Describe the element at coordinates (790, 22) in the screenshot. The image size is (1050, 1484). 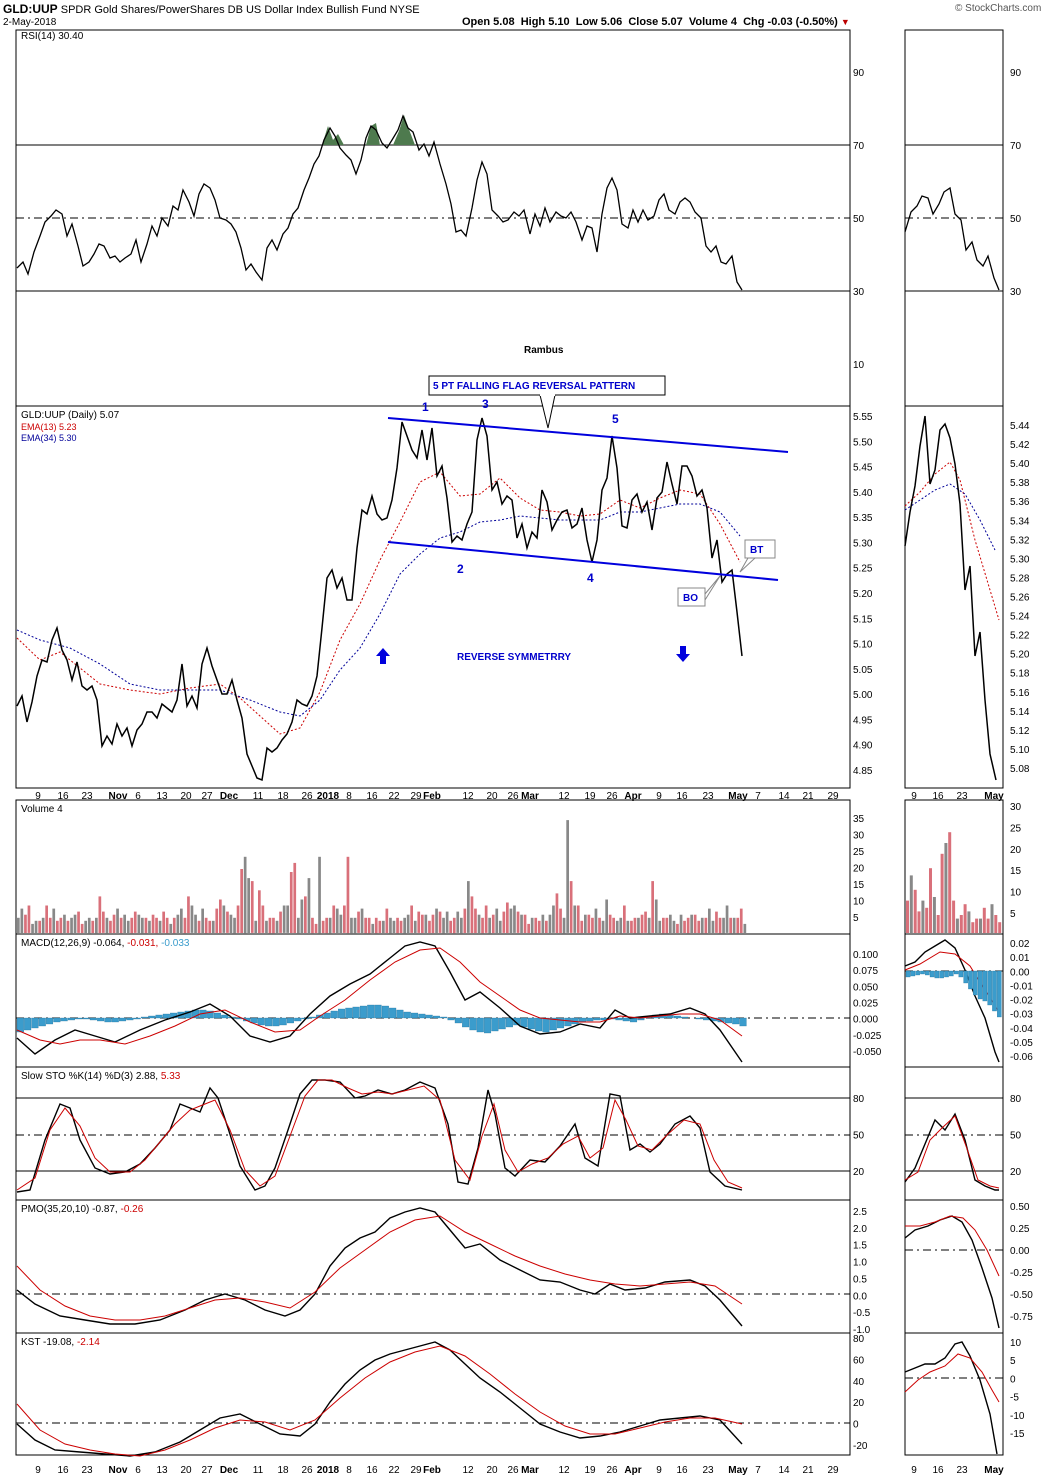
I see `change-value: Chg -0.03 (-0.50%)` at that location.